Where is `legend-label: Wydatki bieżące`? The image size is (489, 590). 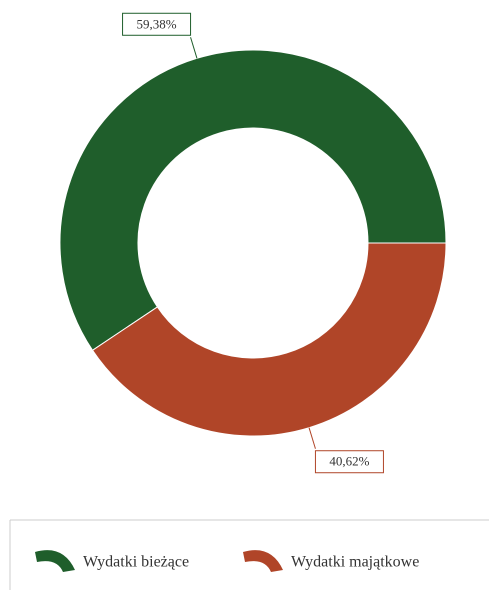 legend-label: Wydatki bieżące is located at coordinates (136, 562).